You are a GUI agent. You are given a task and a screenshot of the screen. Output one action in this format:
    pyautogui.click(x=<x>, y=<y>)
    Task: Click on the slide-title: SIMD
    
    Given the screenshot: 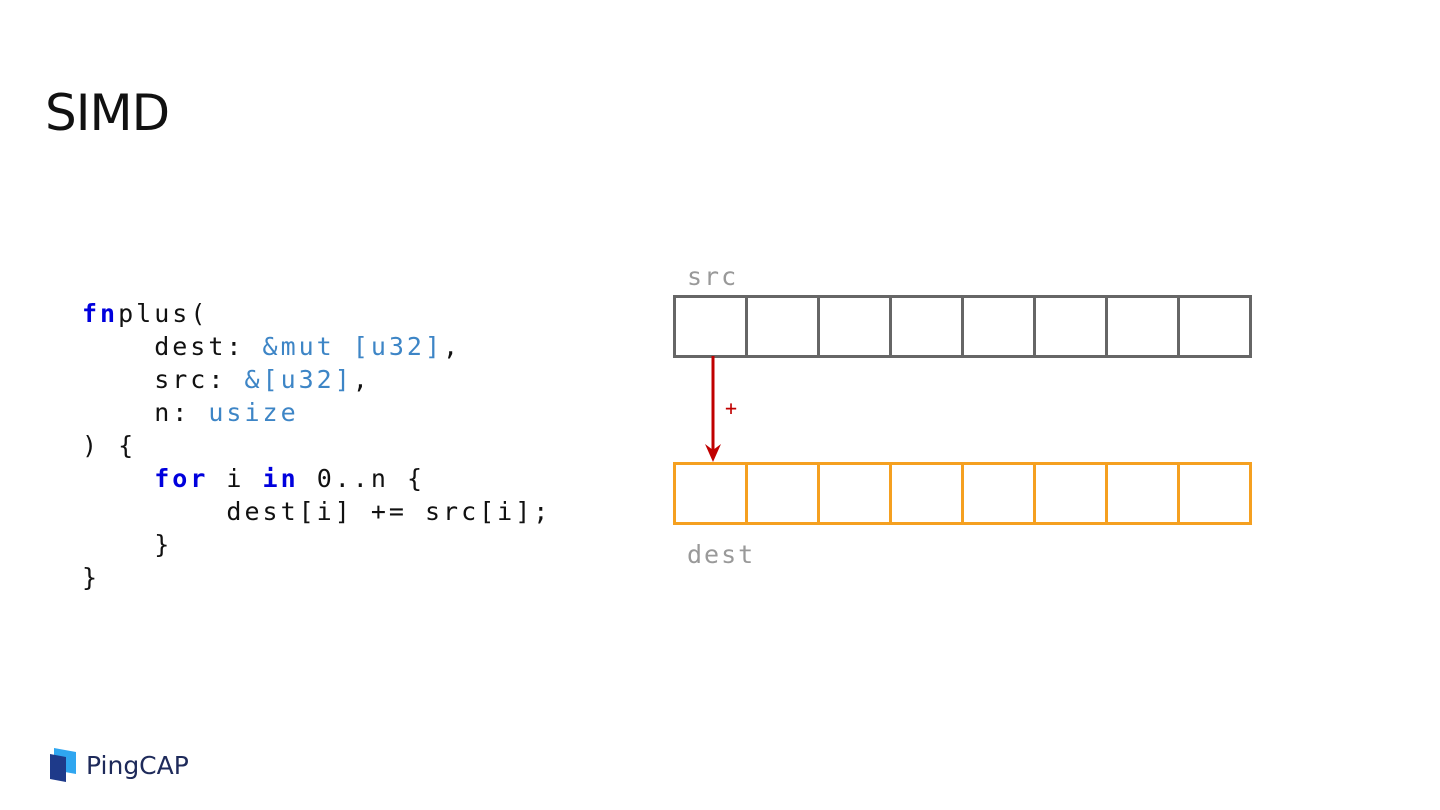 What is the action you would take?
    pyautogui.click(x=107, y=113)
    